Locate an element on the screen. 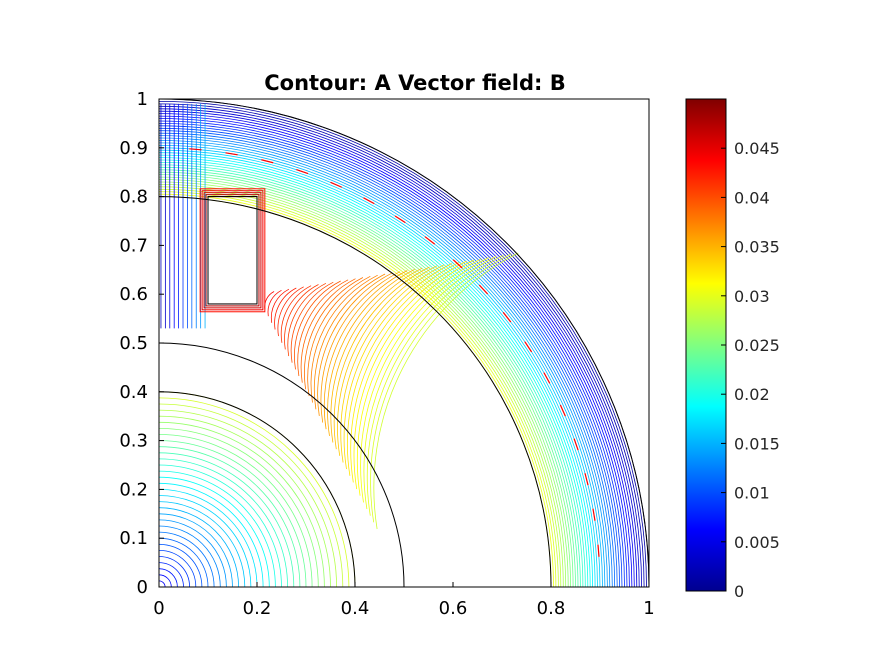 The height and width of the screenshot is (656, 874). colorbar-tick-label: 0.005 is located at coordinates (757, 542).